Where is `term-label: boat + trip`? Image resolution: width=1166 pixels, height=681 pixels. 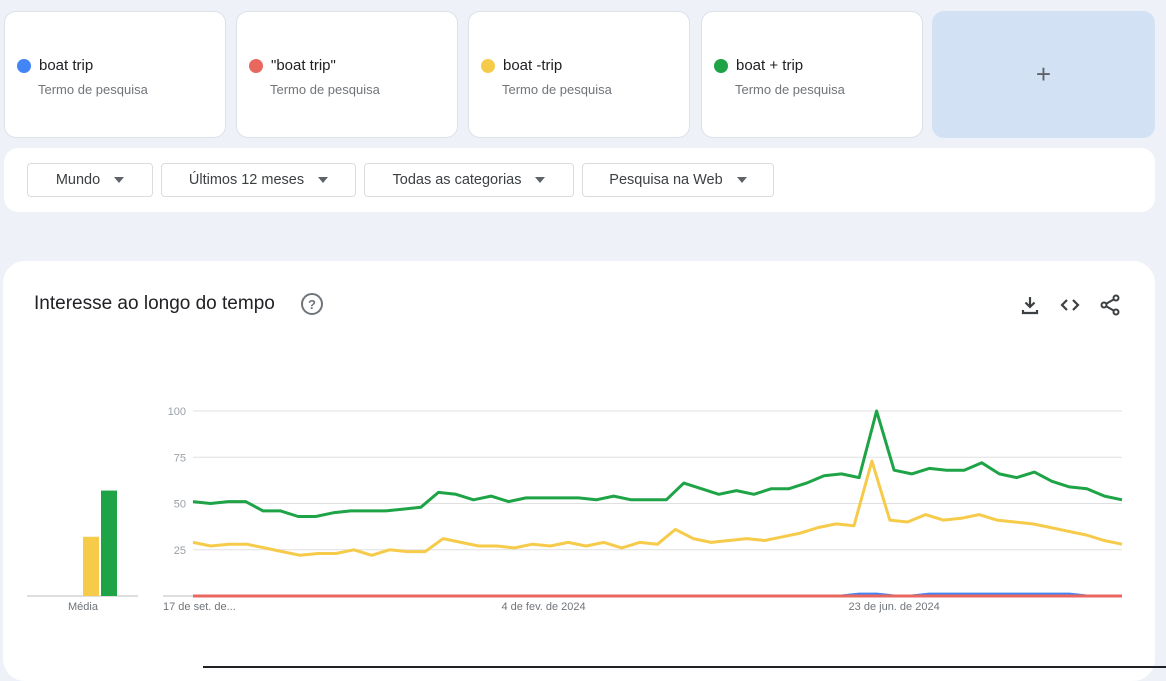 term-label: boat + trip is located at coordinates (770, 65).